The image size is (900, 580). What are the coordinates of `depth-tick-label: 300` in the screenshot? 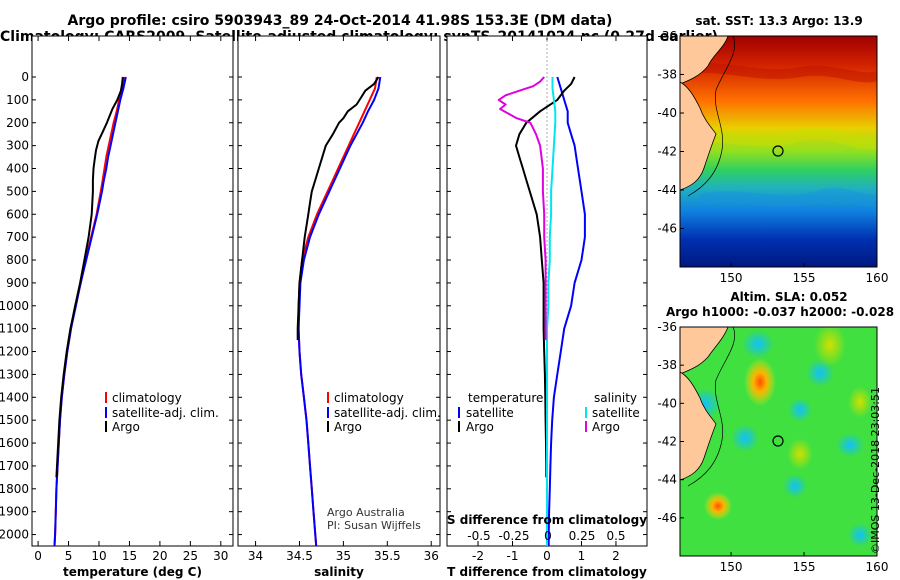 It's located at (17, 146).